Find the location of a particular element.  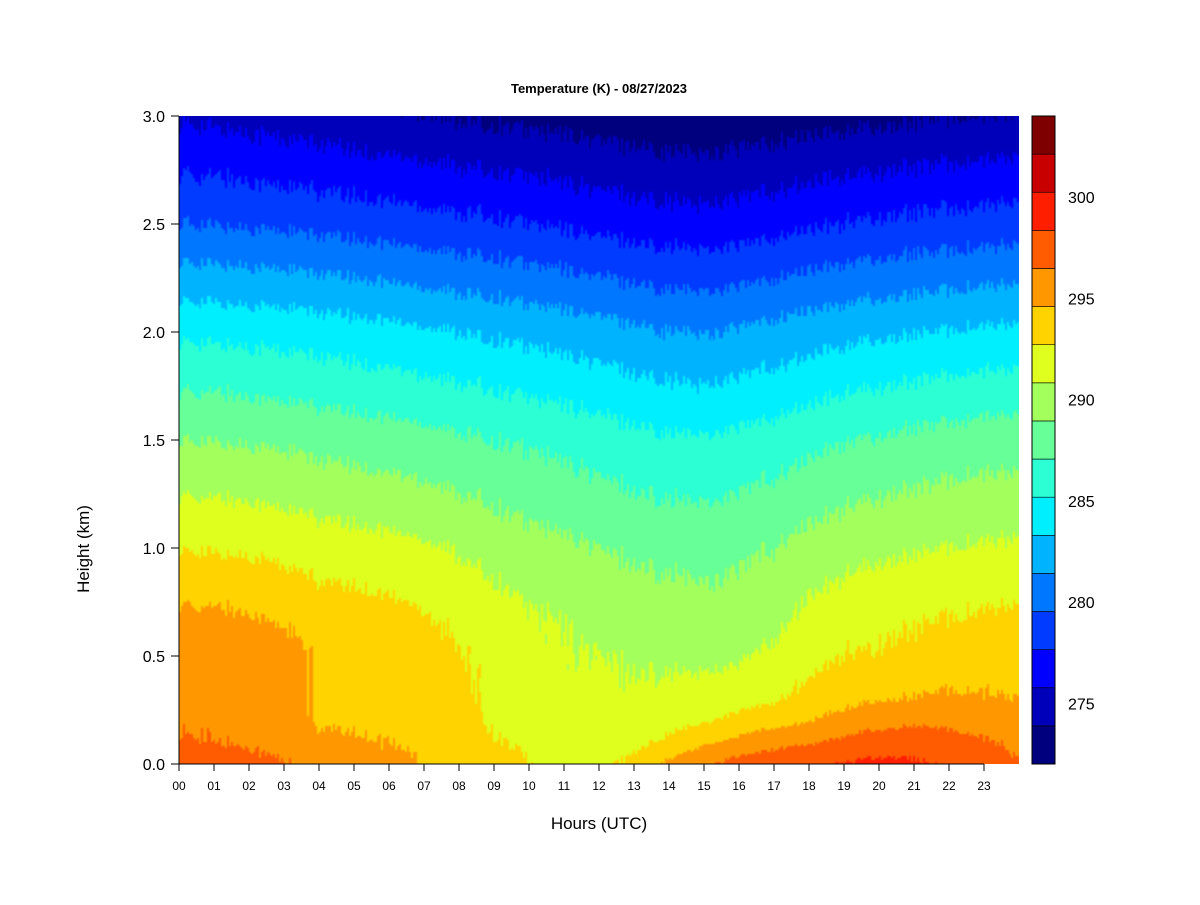

x-tick-label: 09 is located at coordinates (494, 786).